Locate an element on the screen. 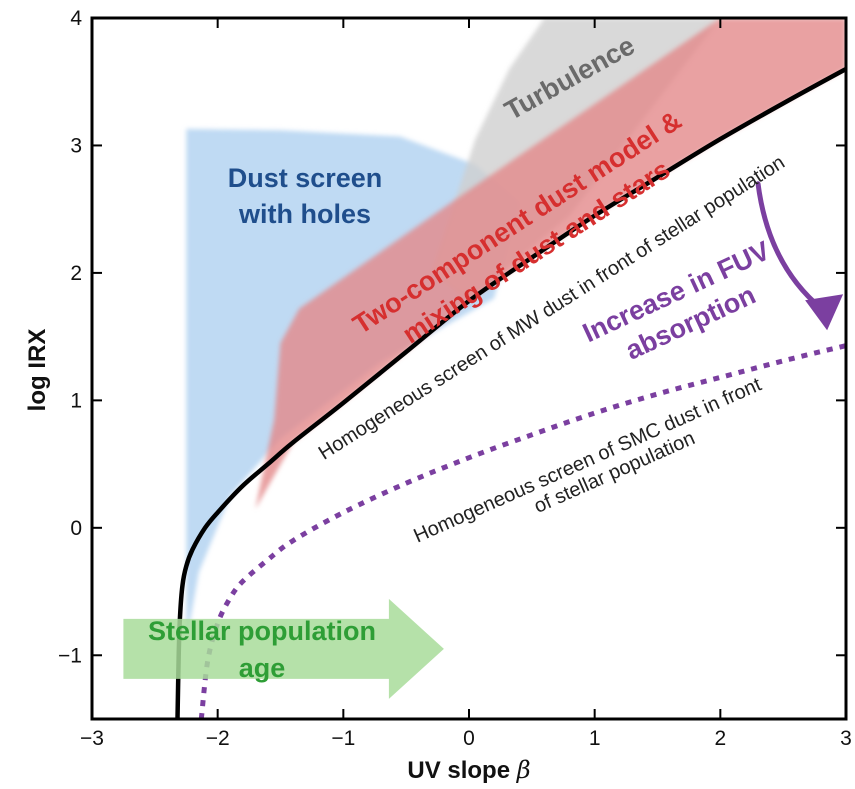 The image size is (855, 789). stellar-population-age-arrow is located at coordinates (283, 648).